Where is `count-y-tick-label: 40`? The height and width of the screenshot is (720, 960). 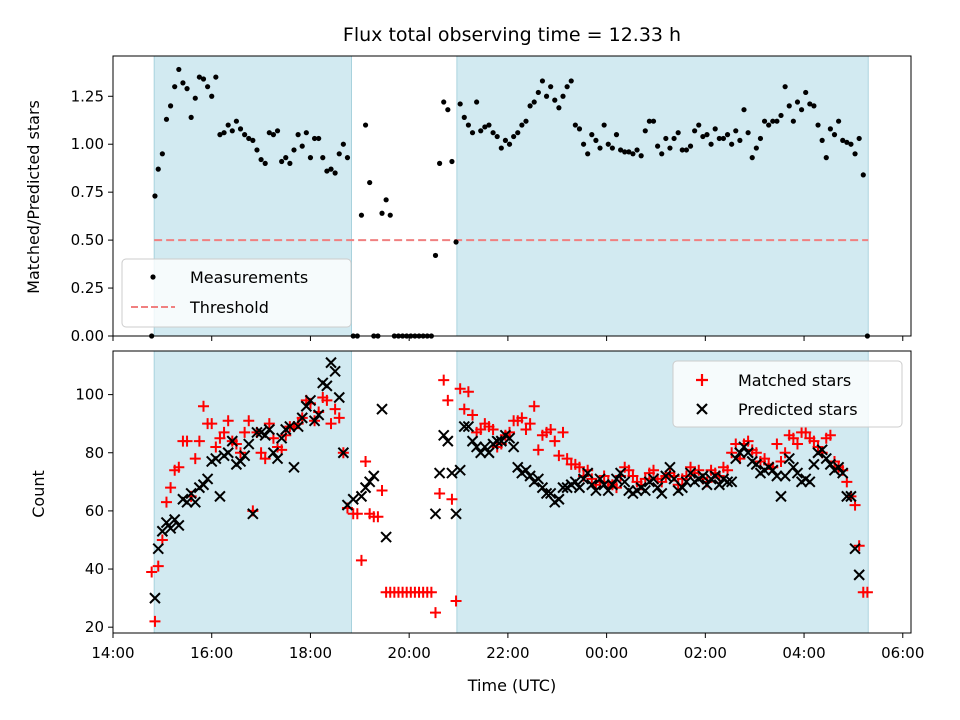
count-y-tick-label: 40 is located at coordinates (94, 569).